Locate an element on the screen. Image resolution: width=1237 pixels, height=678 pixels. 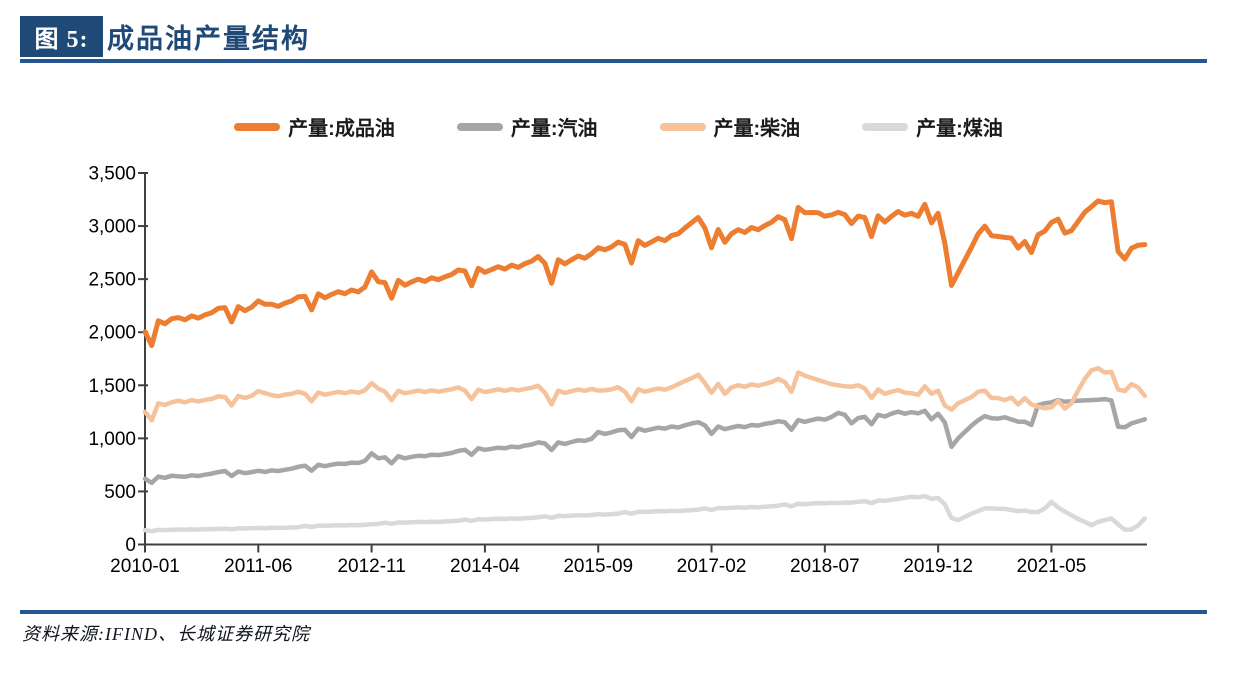
y-tick-label: 1,000 is located at coordinates (112, 439).